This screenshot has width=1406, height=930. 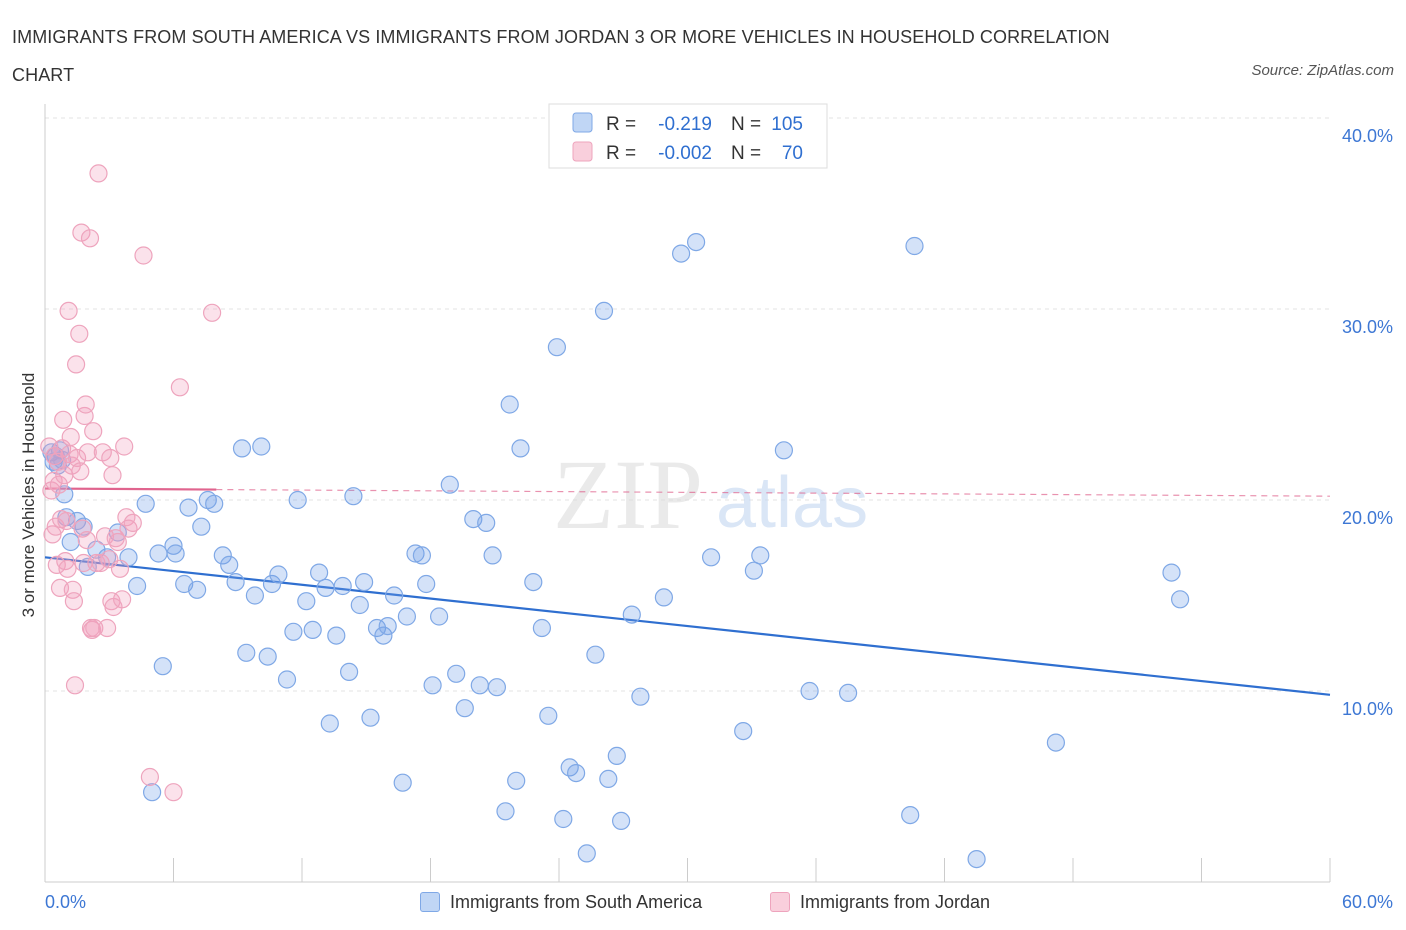 I want to click on legend-item-jordan: Immigrants from Jordan, so click(x=880, y=902).